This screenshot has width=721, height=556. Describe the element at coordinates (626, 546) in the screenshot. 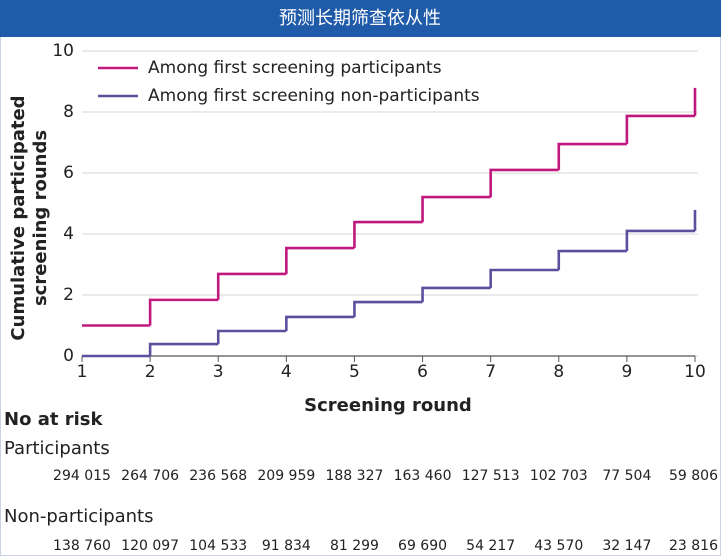

I see `risk-count: 32 147` at that location.